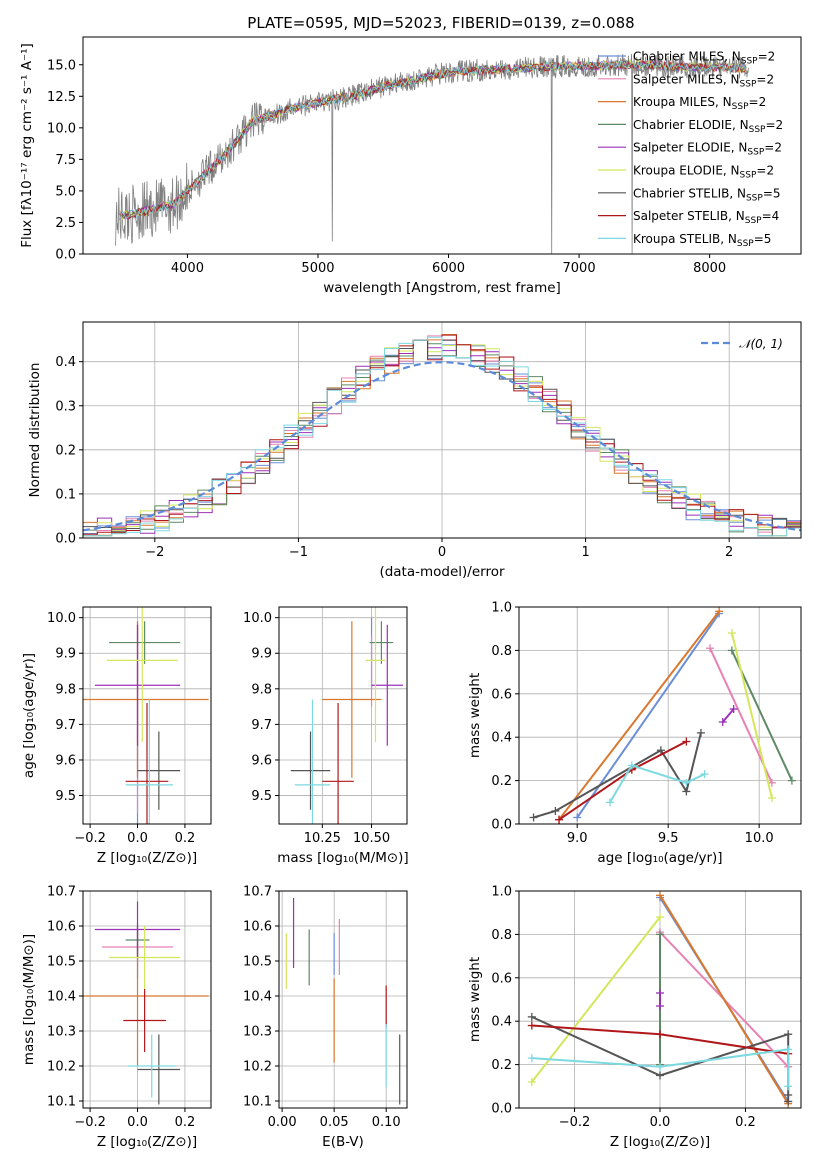  What do you see at coordinates (65, 191) in the screenshot?
I see `y-tick-label: 5.0` at bounding box center [65, 191].